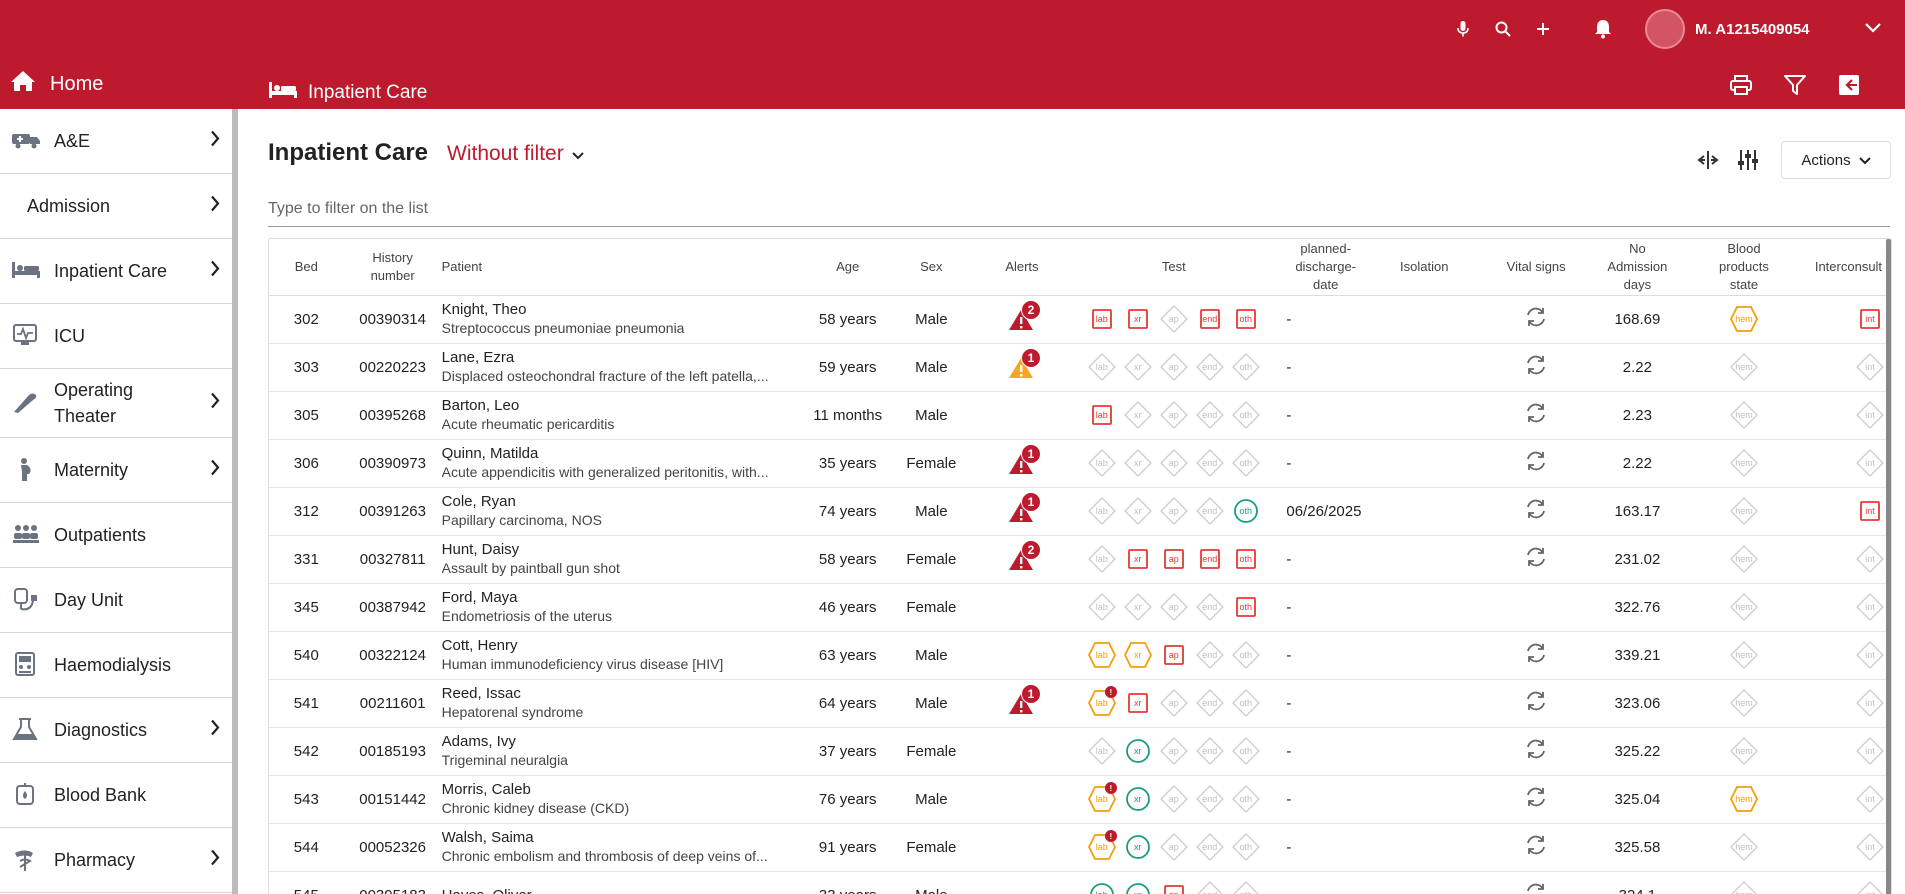 The height and width of the screenshot is (894, 1905). What do you see at coordinates (1079, 209) in the screenshot?
I see `list-filter-input` at bounding box center [1079, 209].